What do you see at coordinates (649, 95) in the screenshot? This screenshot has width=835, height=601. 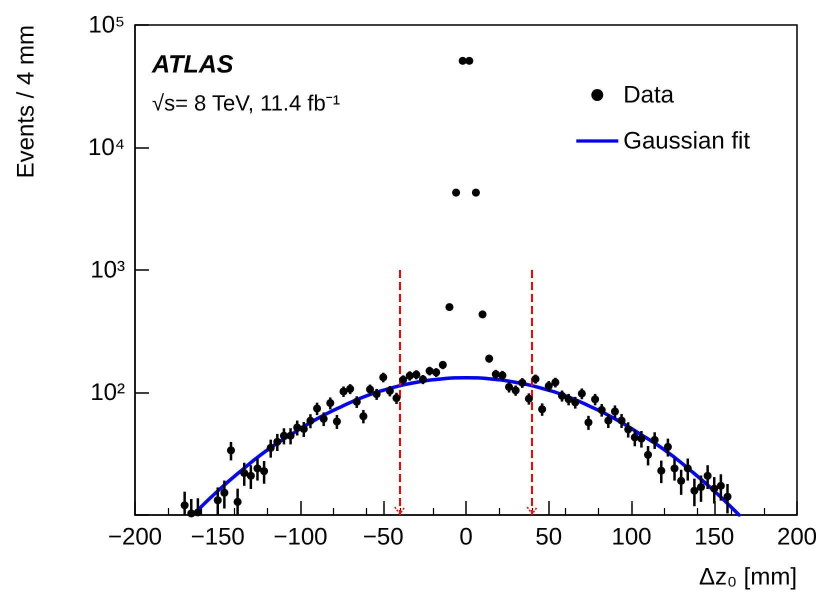 I see `legend-label: Data` at bounding box center [649, 95].